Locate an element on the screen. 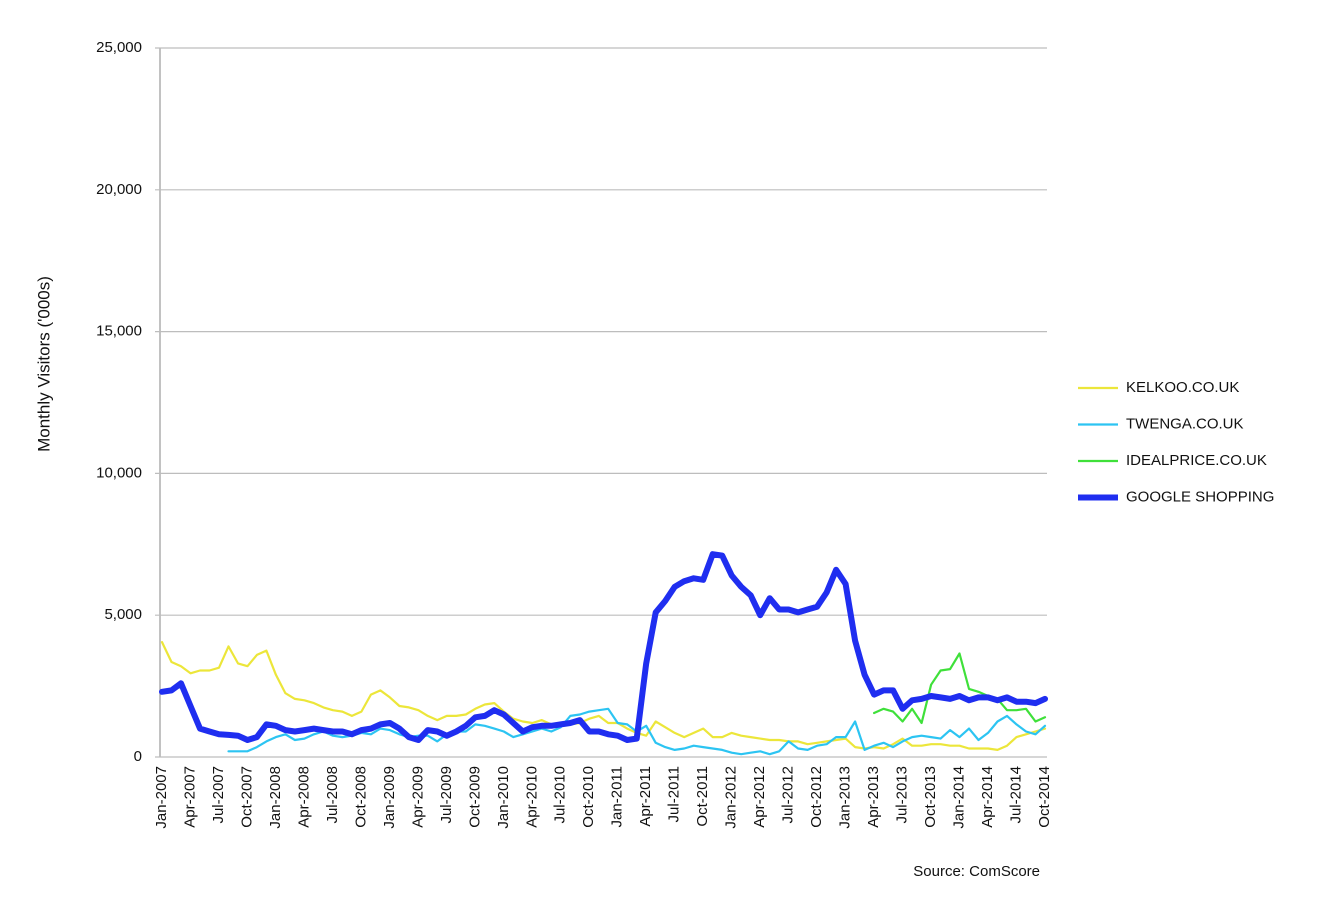  legend-label: TWENGA.CO.UK is located at coordinates (1185, 423).